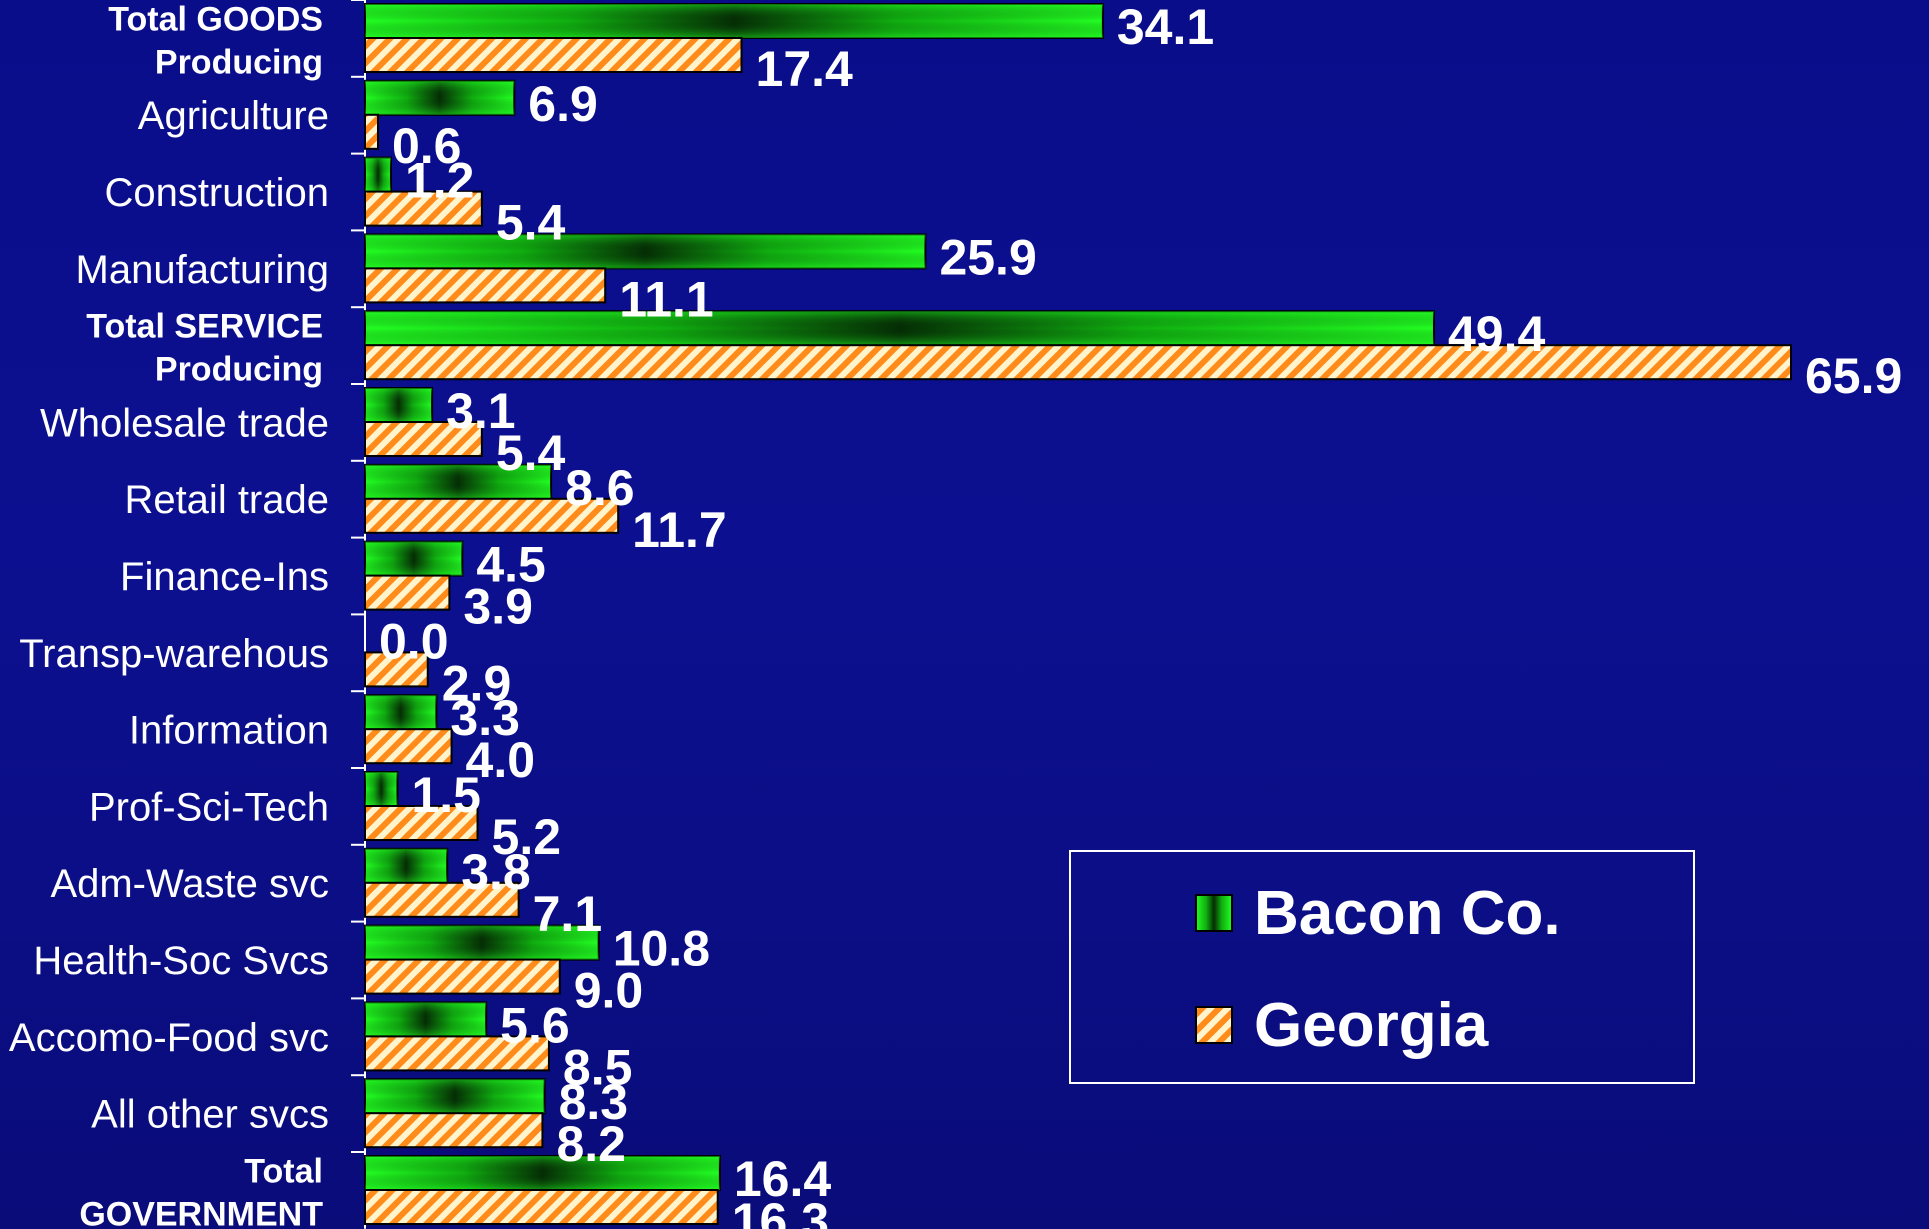 The height and width of the screenshot is (1229, 1929). What do you see at coordinates (666, 299) in the screenshot?
I see `value-label-georgia: 11.1` at bounding box center [666, 299].